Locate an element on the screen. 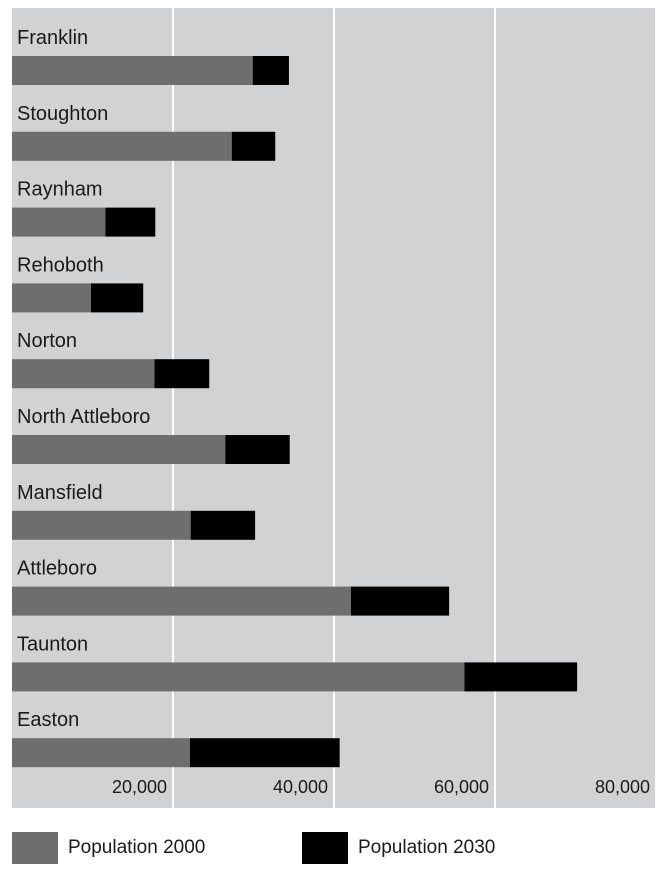 This screenshot has width=664, height=870. x-tick-label-3: 80,000 is located at coordinates (622, 787).